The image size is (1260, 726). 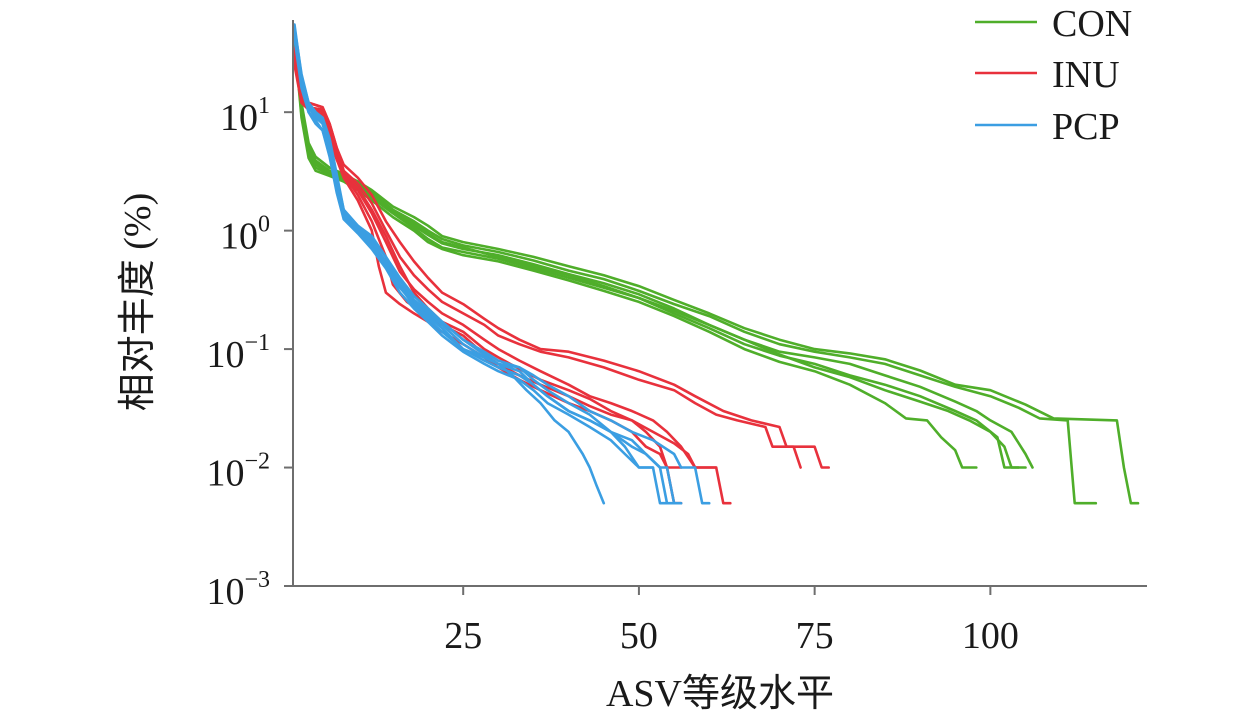 I want to click on y-tick-label-exp-3: −2, so click(x=257, y=462).